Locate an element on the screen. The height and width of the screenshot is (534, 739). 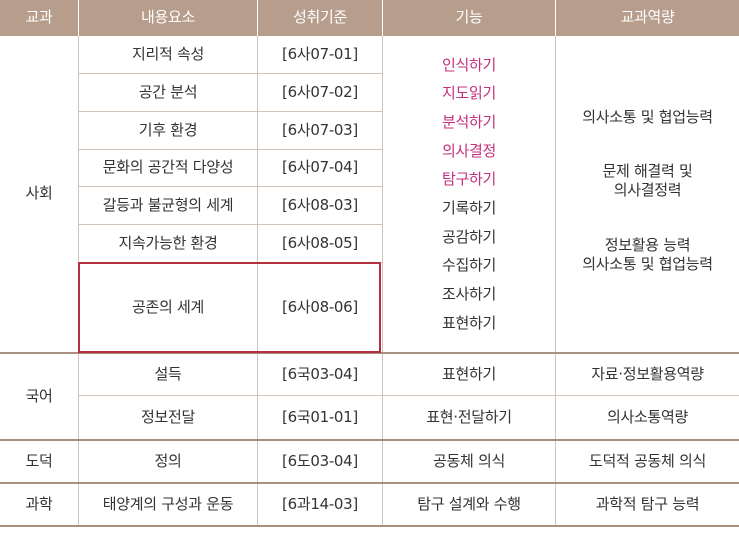
science-content: 태양계의 구성과 운동 is located at coordinates (168, 503).